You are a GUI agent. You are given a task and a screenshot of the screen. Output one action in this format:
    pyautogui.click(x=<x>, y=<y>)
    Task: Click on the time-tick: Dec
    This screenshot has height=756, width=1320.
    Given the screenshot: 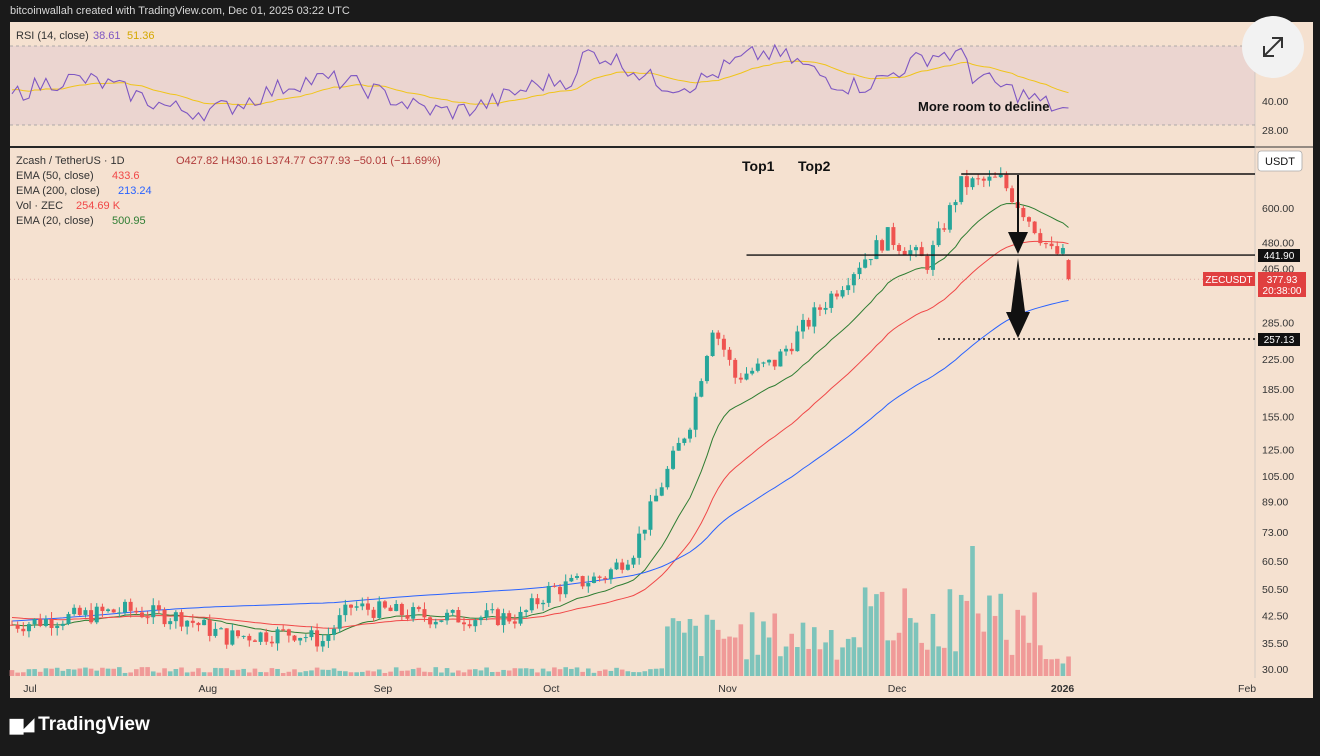 What is the action you would take?
    pyautogui.click(x=897, y=689)
    